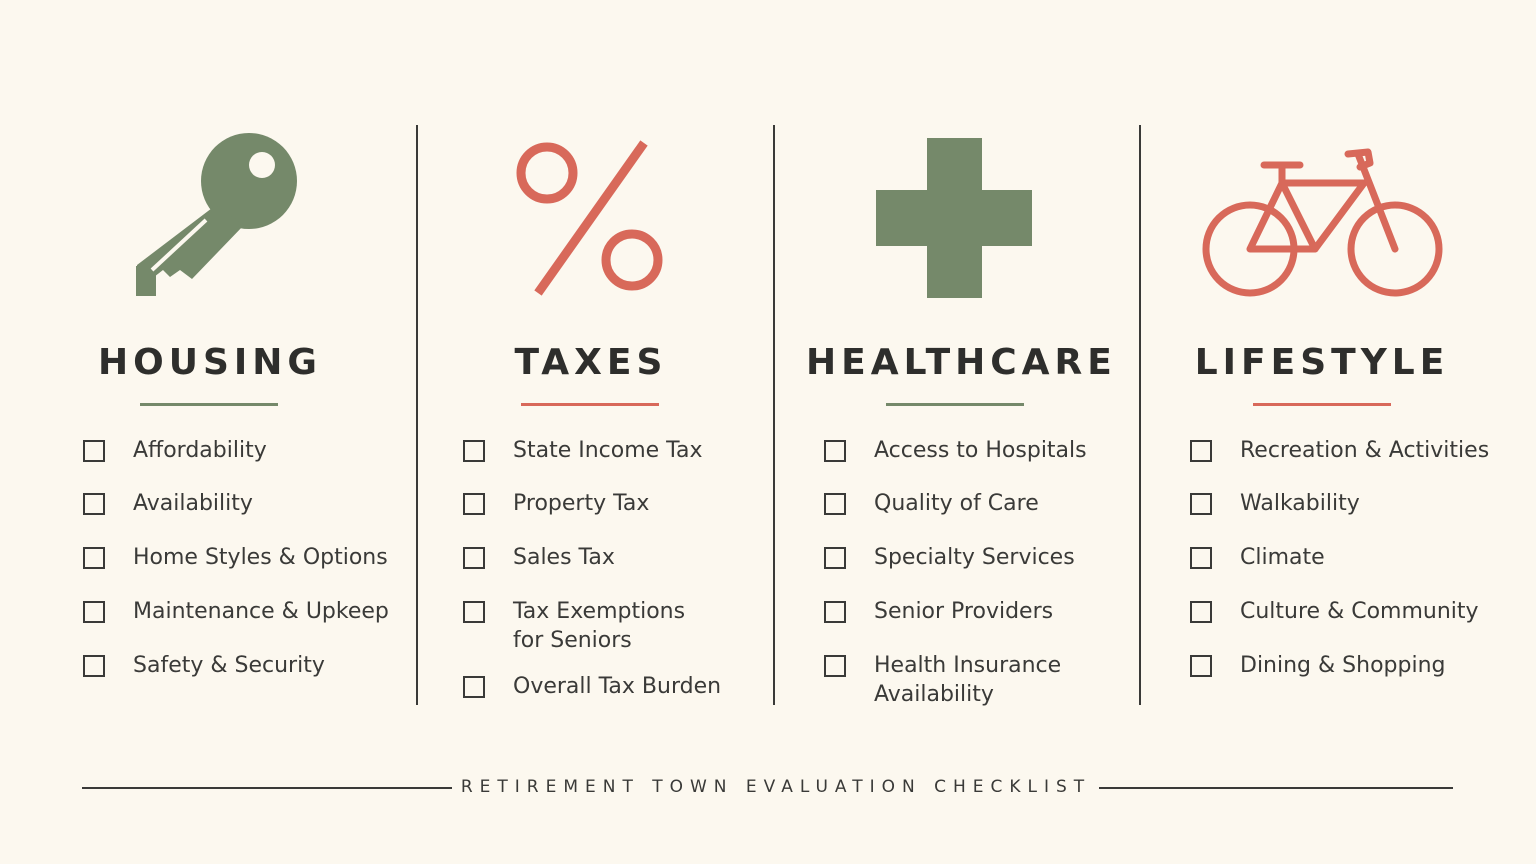 The image size is (1536, 864). I want to click on checklist-label: Safety & Security, so click(229, 665).